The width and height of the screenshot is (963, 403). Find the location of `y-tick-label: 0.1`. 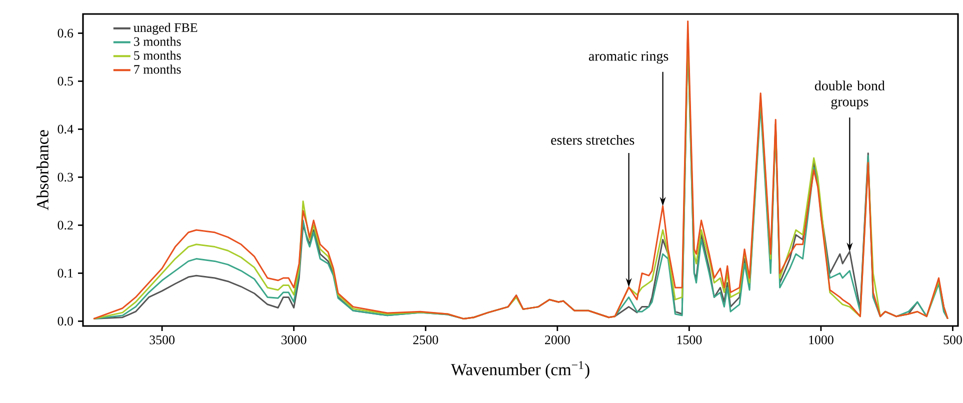

y-tick-label: 0.1 is located at coordinates (65, 273).